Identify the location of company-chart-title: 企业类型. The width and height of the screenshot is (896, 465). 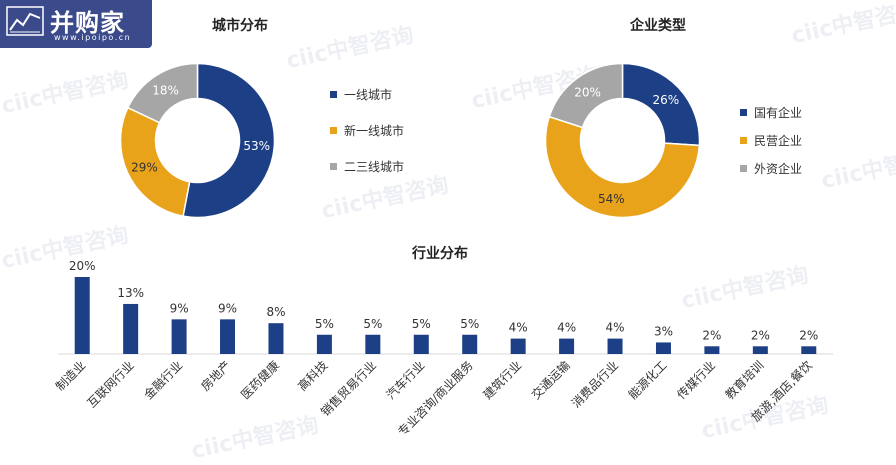
(658, 26).